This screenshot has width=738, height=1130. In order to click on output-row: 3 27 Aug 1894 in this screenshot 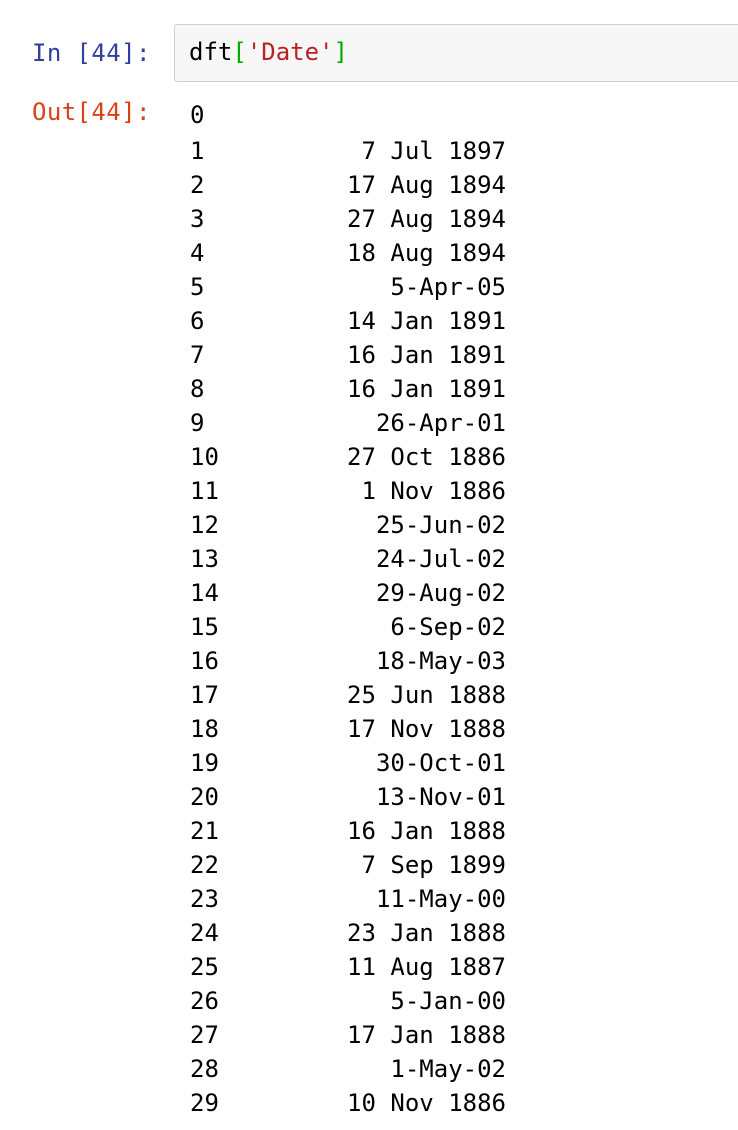, I will do `click(355, 219)`.